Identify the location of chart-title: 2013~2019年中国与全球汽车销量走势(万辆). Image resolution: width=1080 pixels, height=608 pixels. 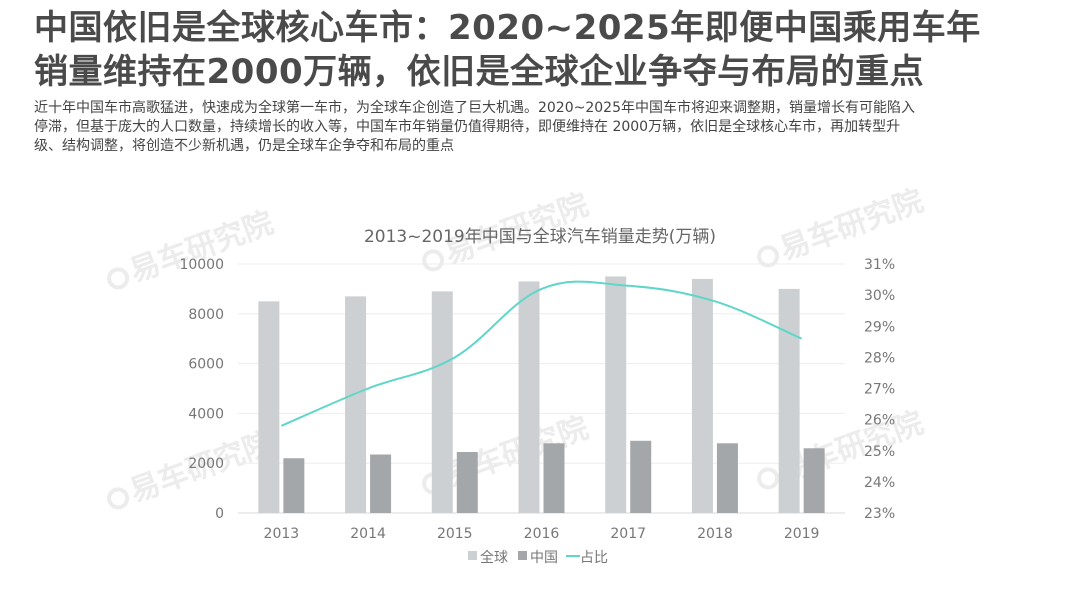
(540, 237).